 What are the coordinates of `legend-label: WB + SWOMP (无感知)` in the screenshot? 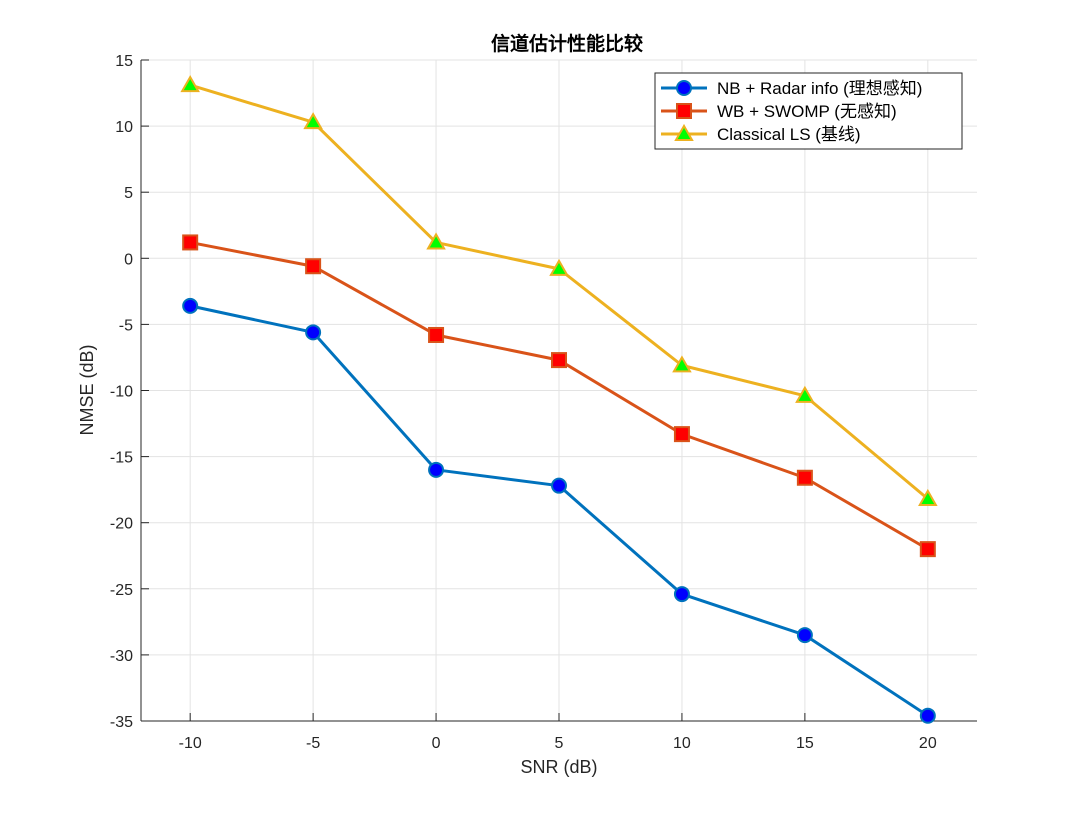 It's located at (807, 111).